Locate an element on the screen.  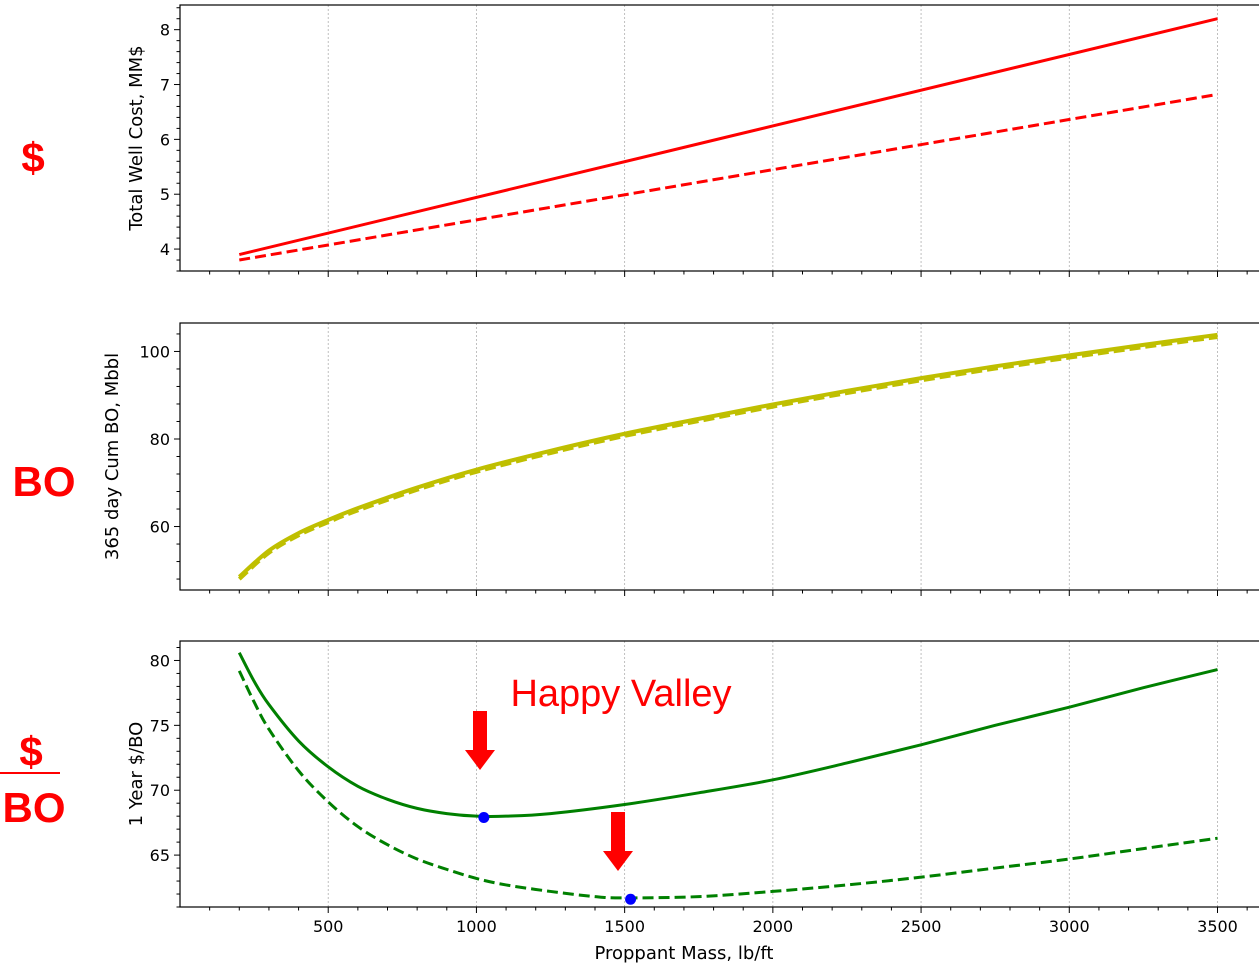
x-tick-label: 1000 is located at coordinates (476, 926).